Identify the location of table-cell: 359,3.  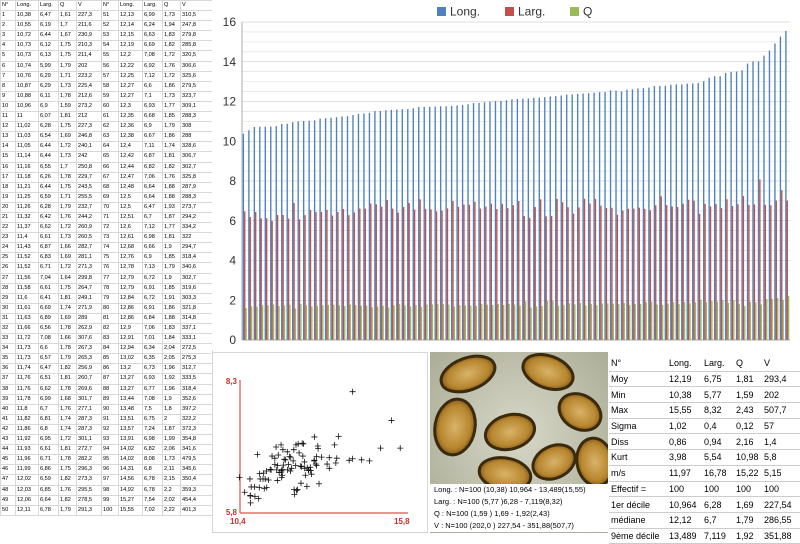
(196, 490).